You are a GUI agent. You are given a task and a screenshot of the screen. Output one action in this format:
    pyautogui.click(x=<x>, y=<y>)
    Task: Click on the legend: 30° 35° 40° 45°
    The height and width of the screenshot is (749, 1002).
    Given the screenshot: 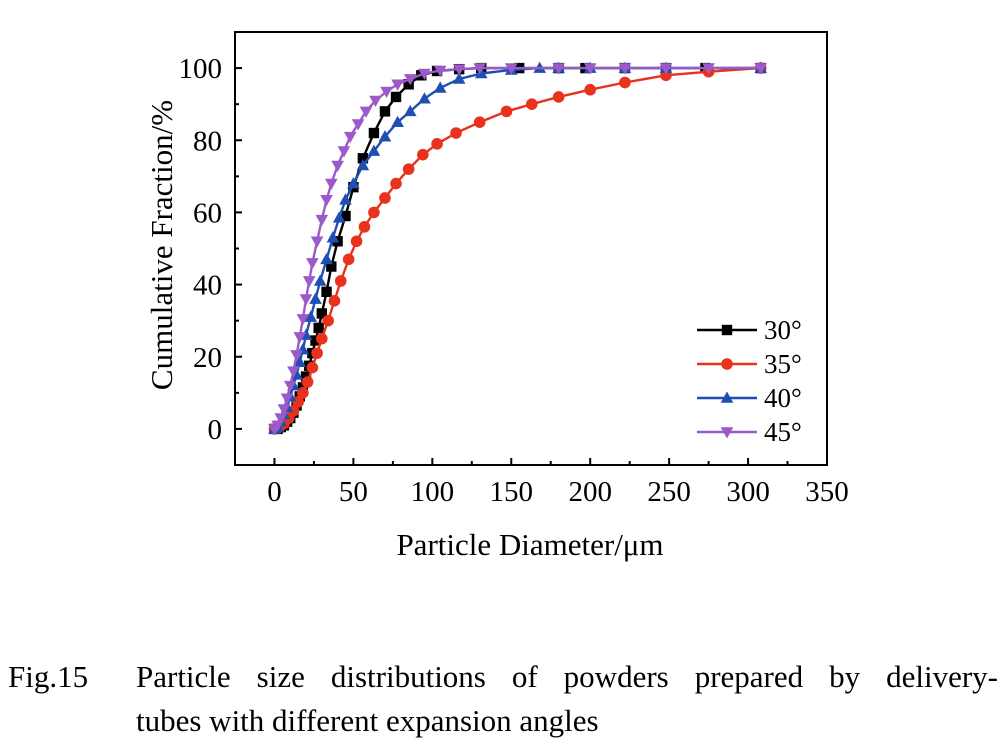 What is the action you would take?
    pyautogui.click(x=749, y=381)
    